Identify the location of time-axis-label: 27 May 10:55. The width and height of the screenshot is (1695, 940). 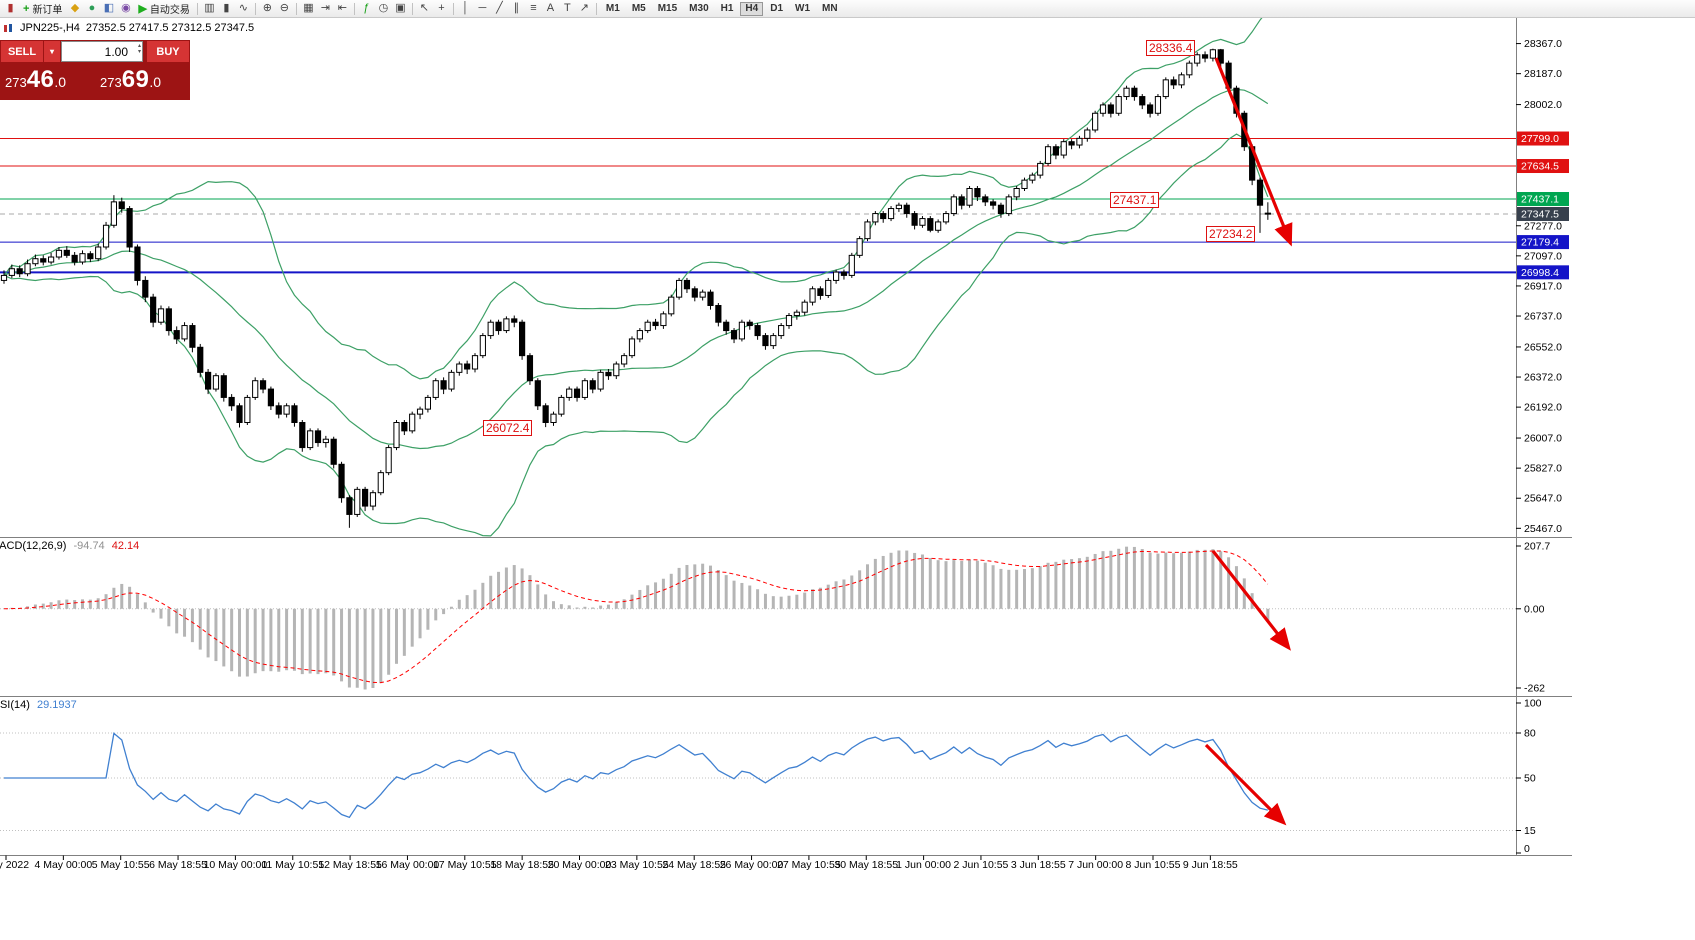
(809, 865).